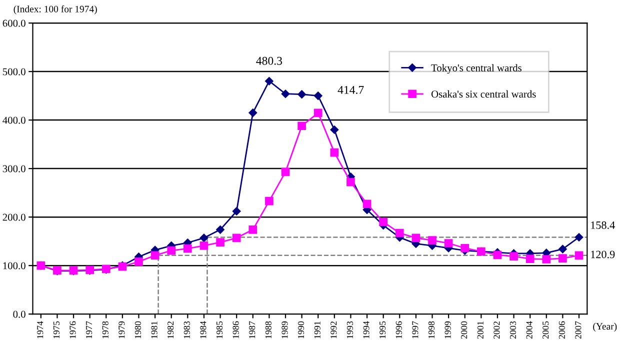 The image size is (630, 344). Describe the element at coordinates (497, 330) in the screenshot. I see `x-tick-label: 2002` at that location.